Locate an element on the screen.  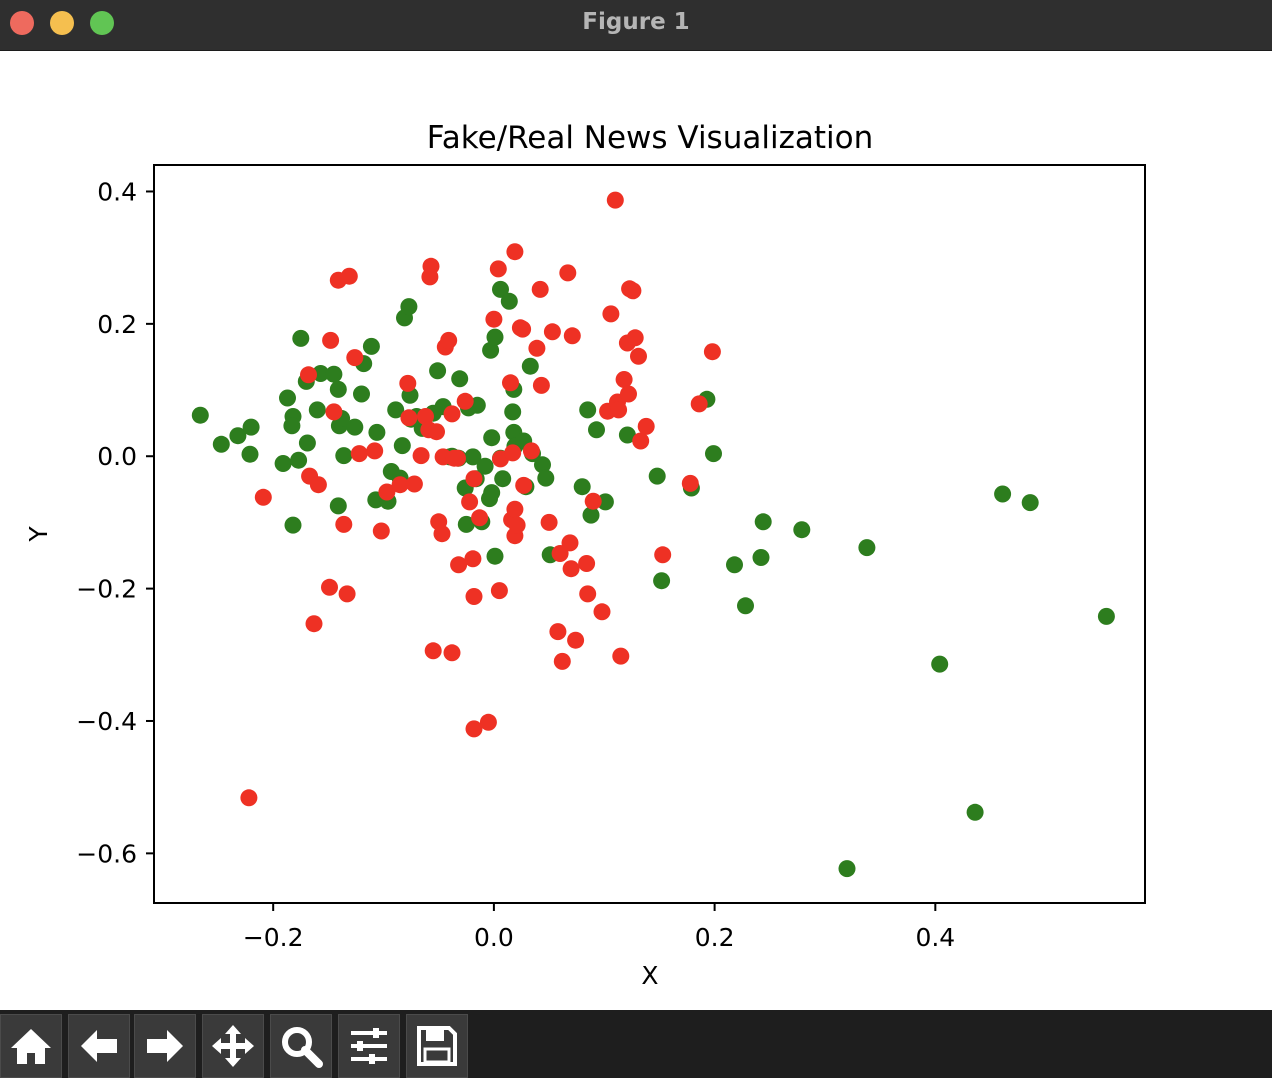
save-button is located at coordinates (437, 1046).